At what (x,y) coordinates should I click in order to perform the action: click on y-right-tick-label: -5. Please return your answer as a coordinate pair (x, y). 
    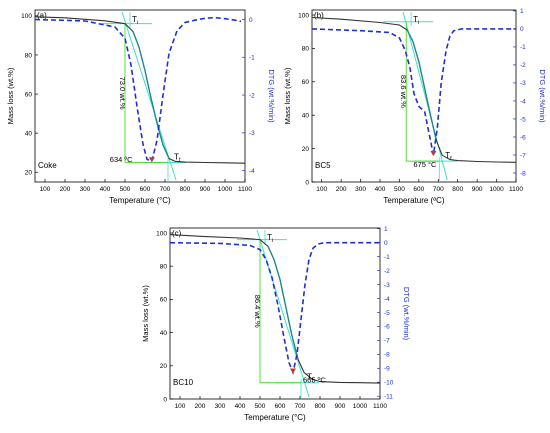
    Looking at the image, I should click on (387, 313).